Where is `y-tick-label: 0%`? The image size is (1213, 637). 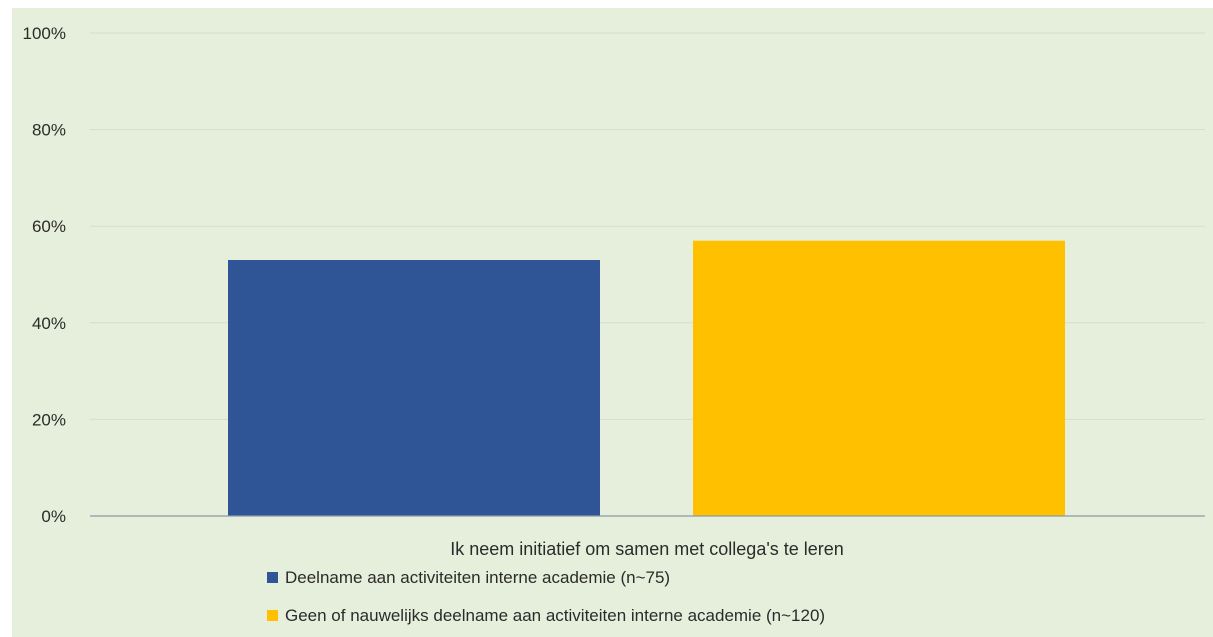
y-tick-label: 0% is located at coordinates (53, 516).